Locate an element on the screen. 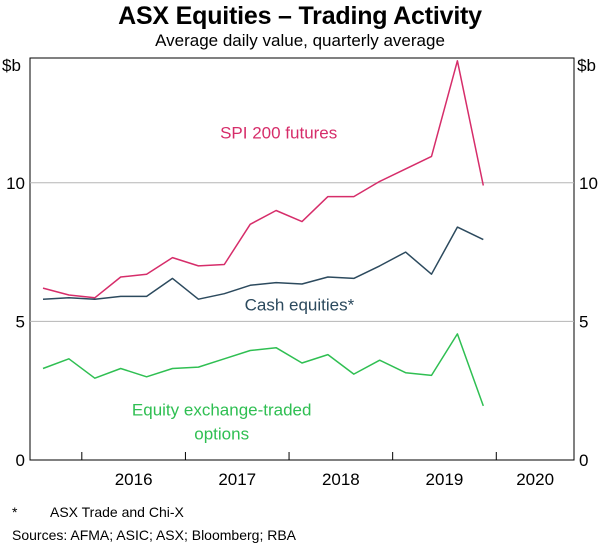 This screenshot has width=600, height=546. y-tick-label-left: 0 is located at coordinates (20, 460).